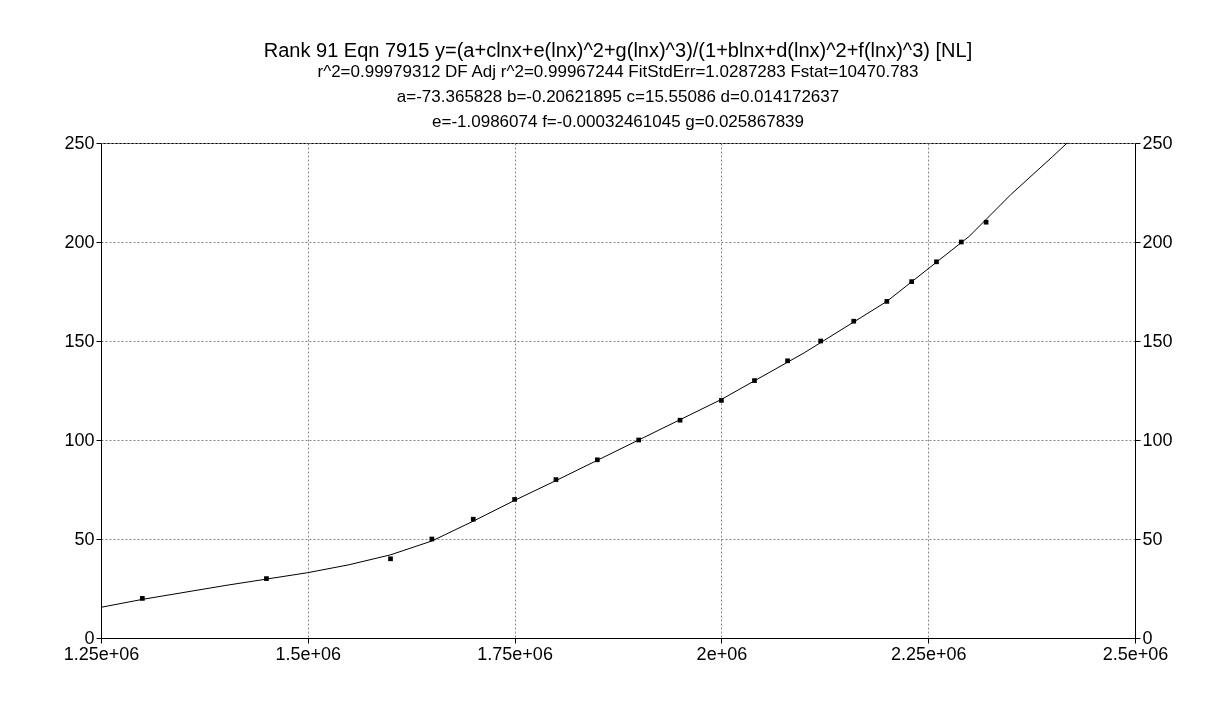  I want to click on x-tick-label: 1.75e+06, so click(515, 653).